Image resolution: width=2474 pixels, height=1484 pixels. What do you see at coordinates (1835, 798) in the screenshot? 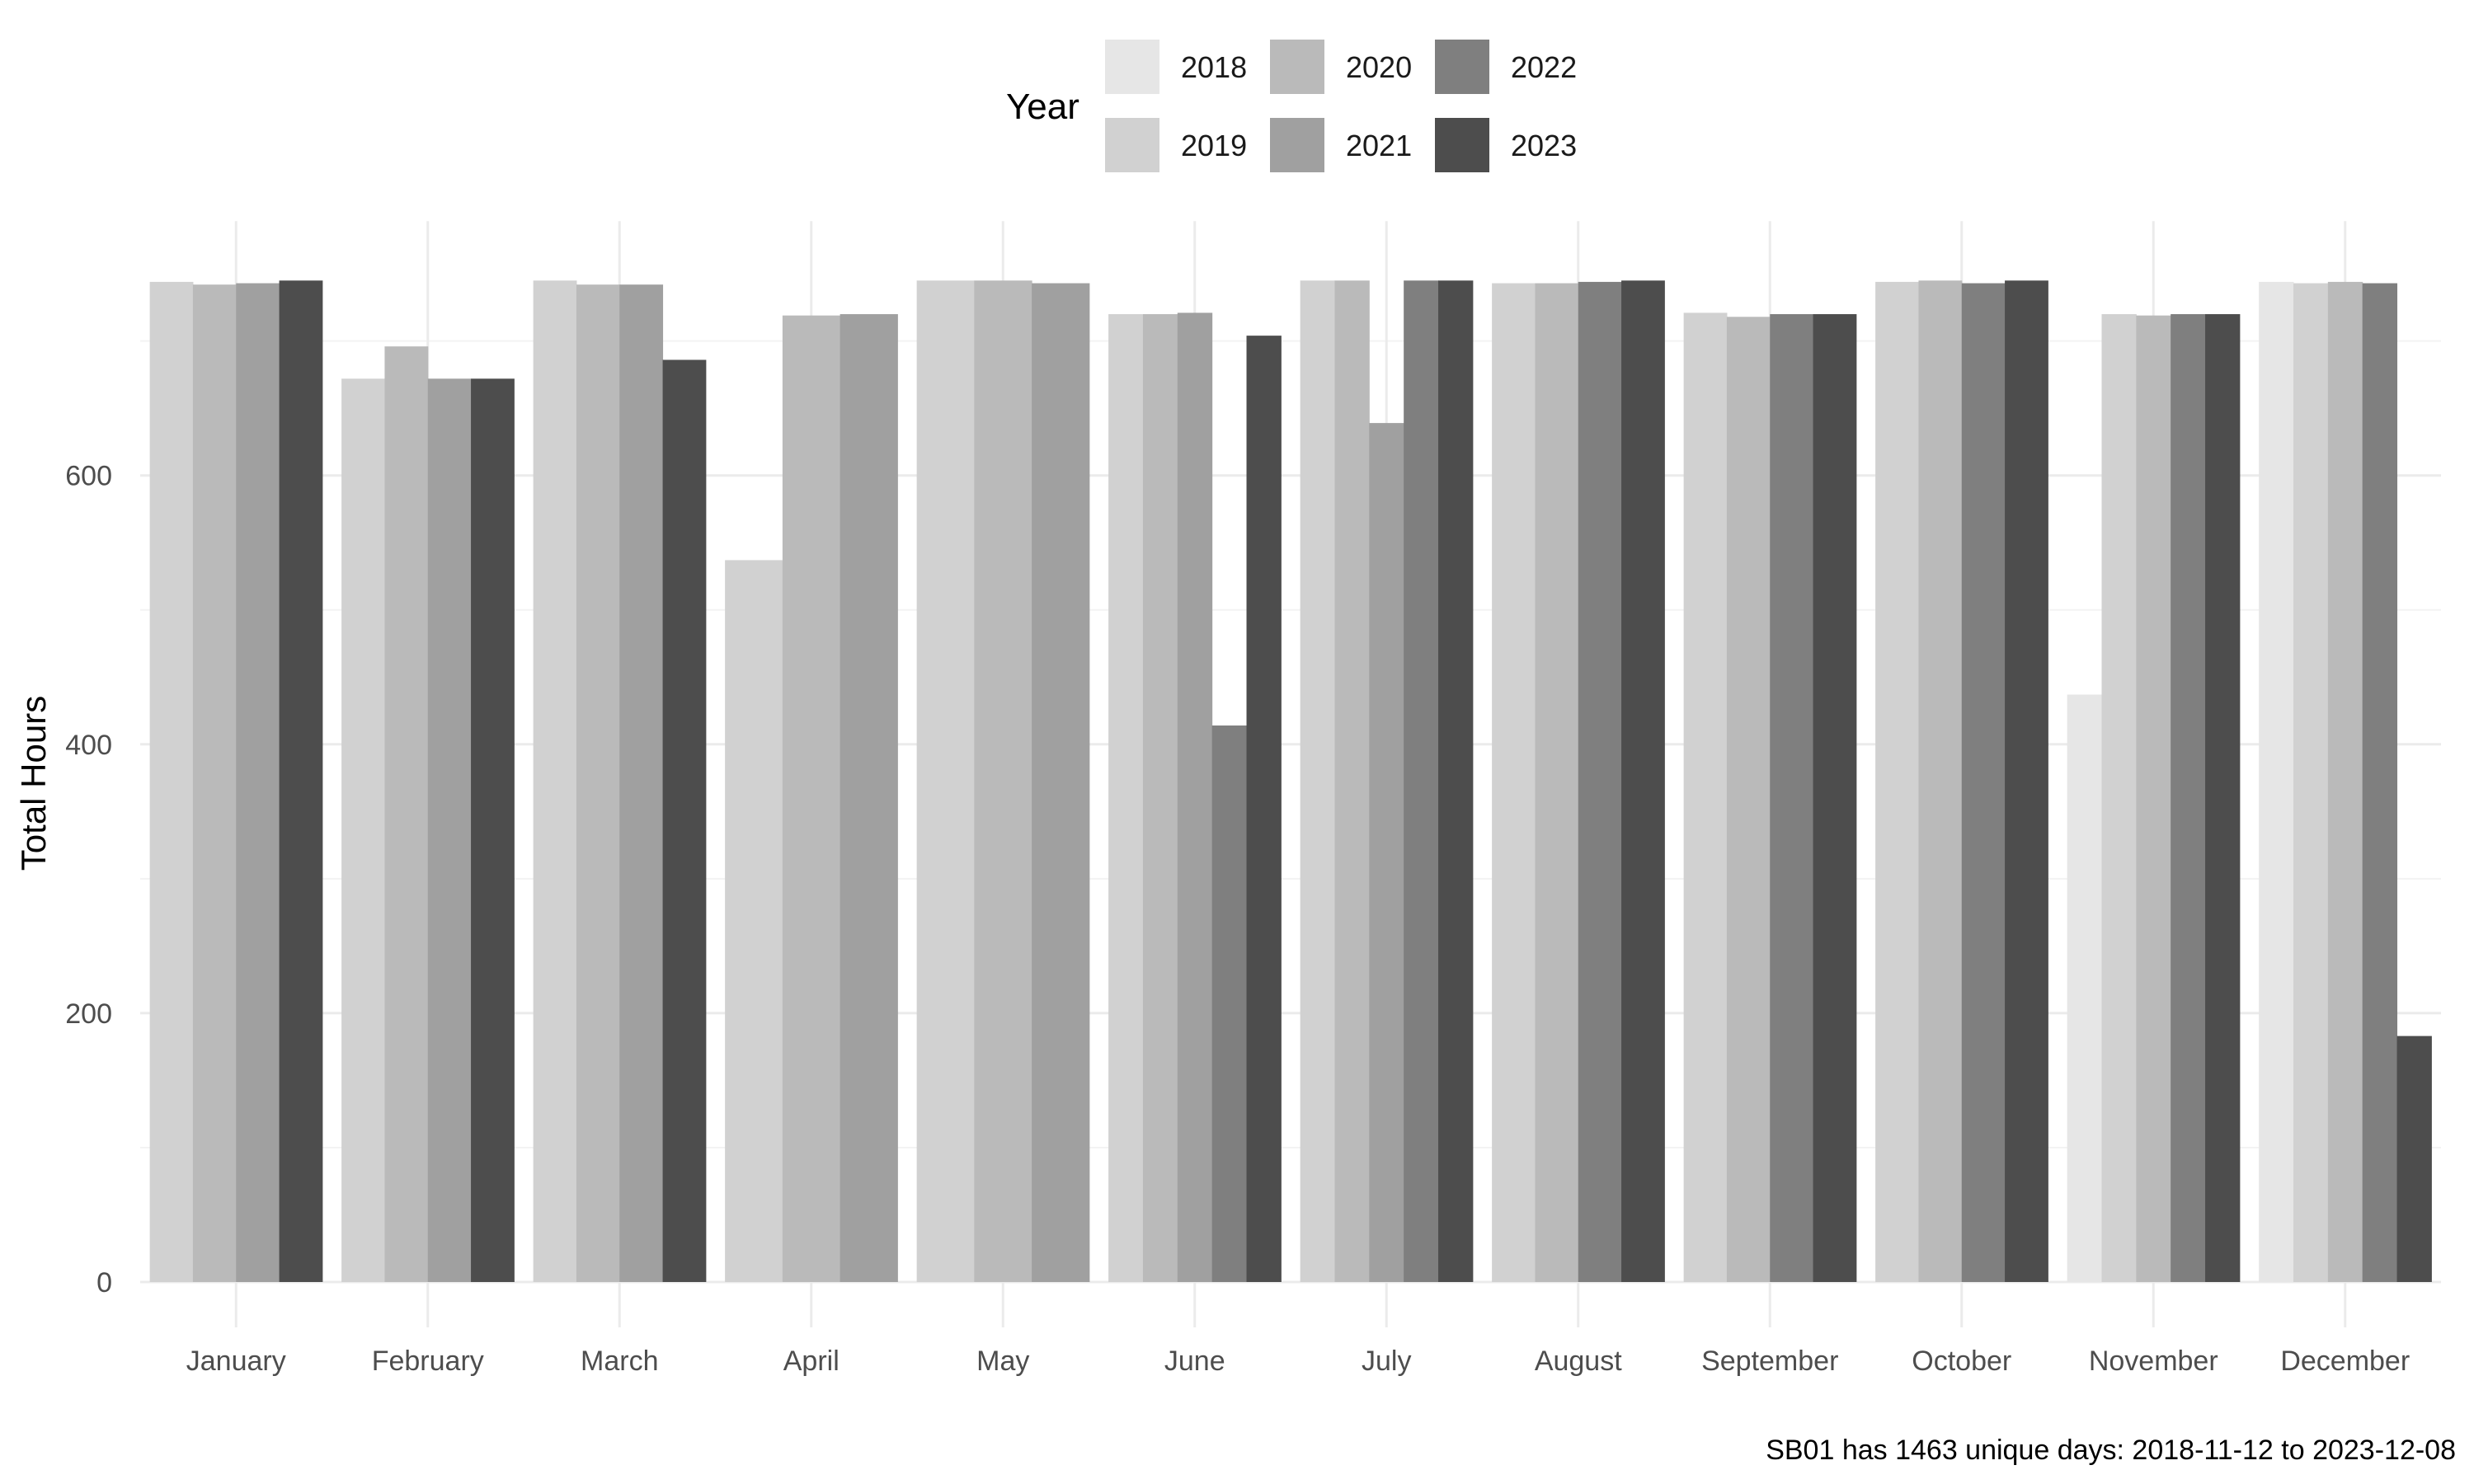
I see `bar-september-2023` at bounding box center [1835, 798].